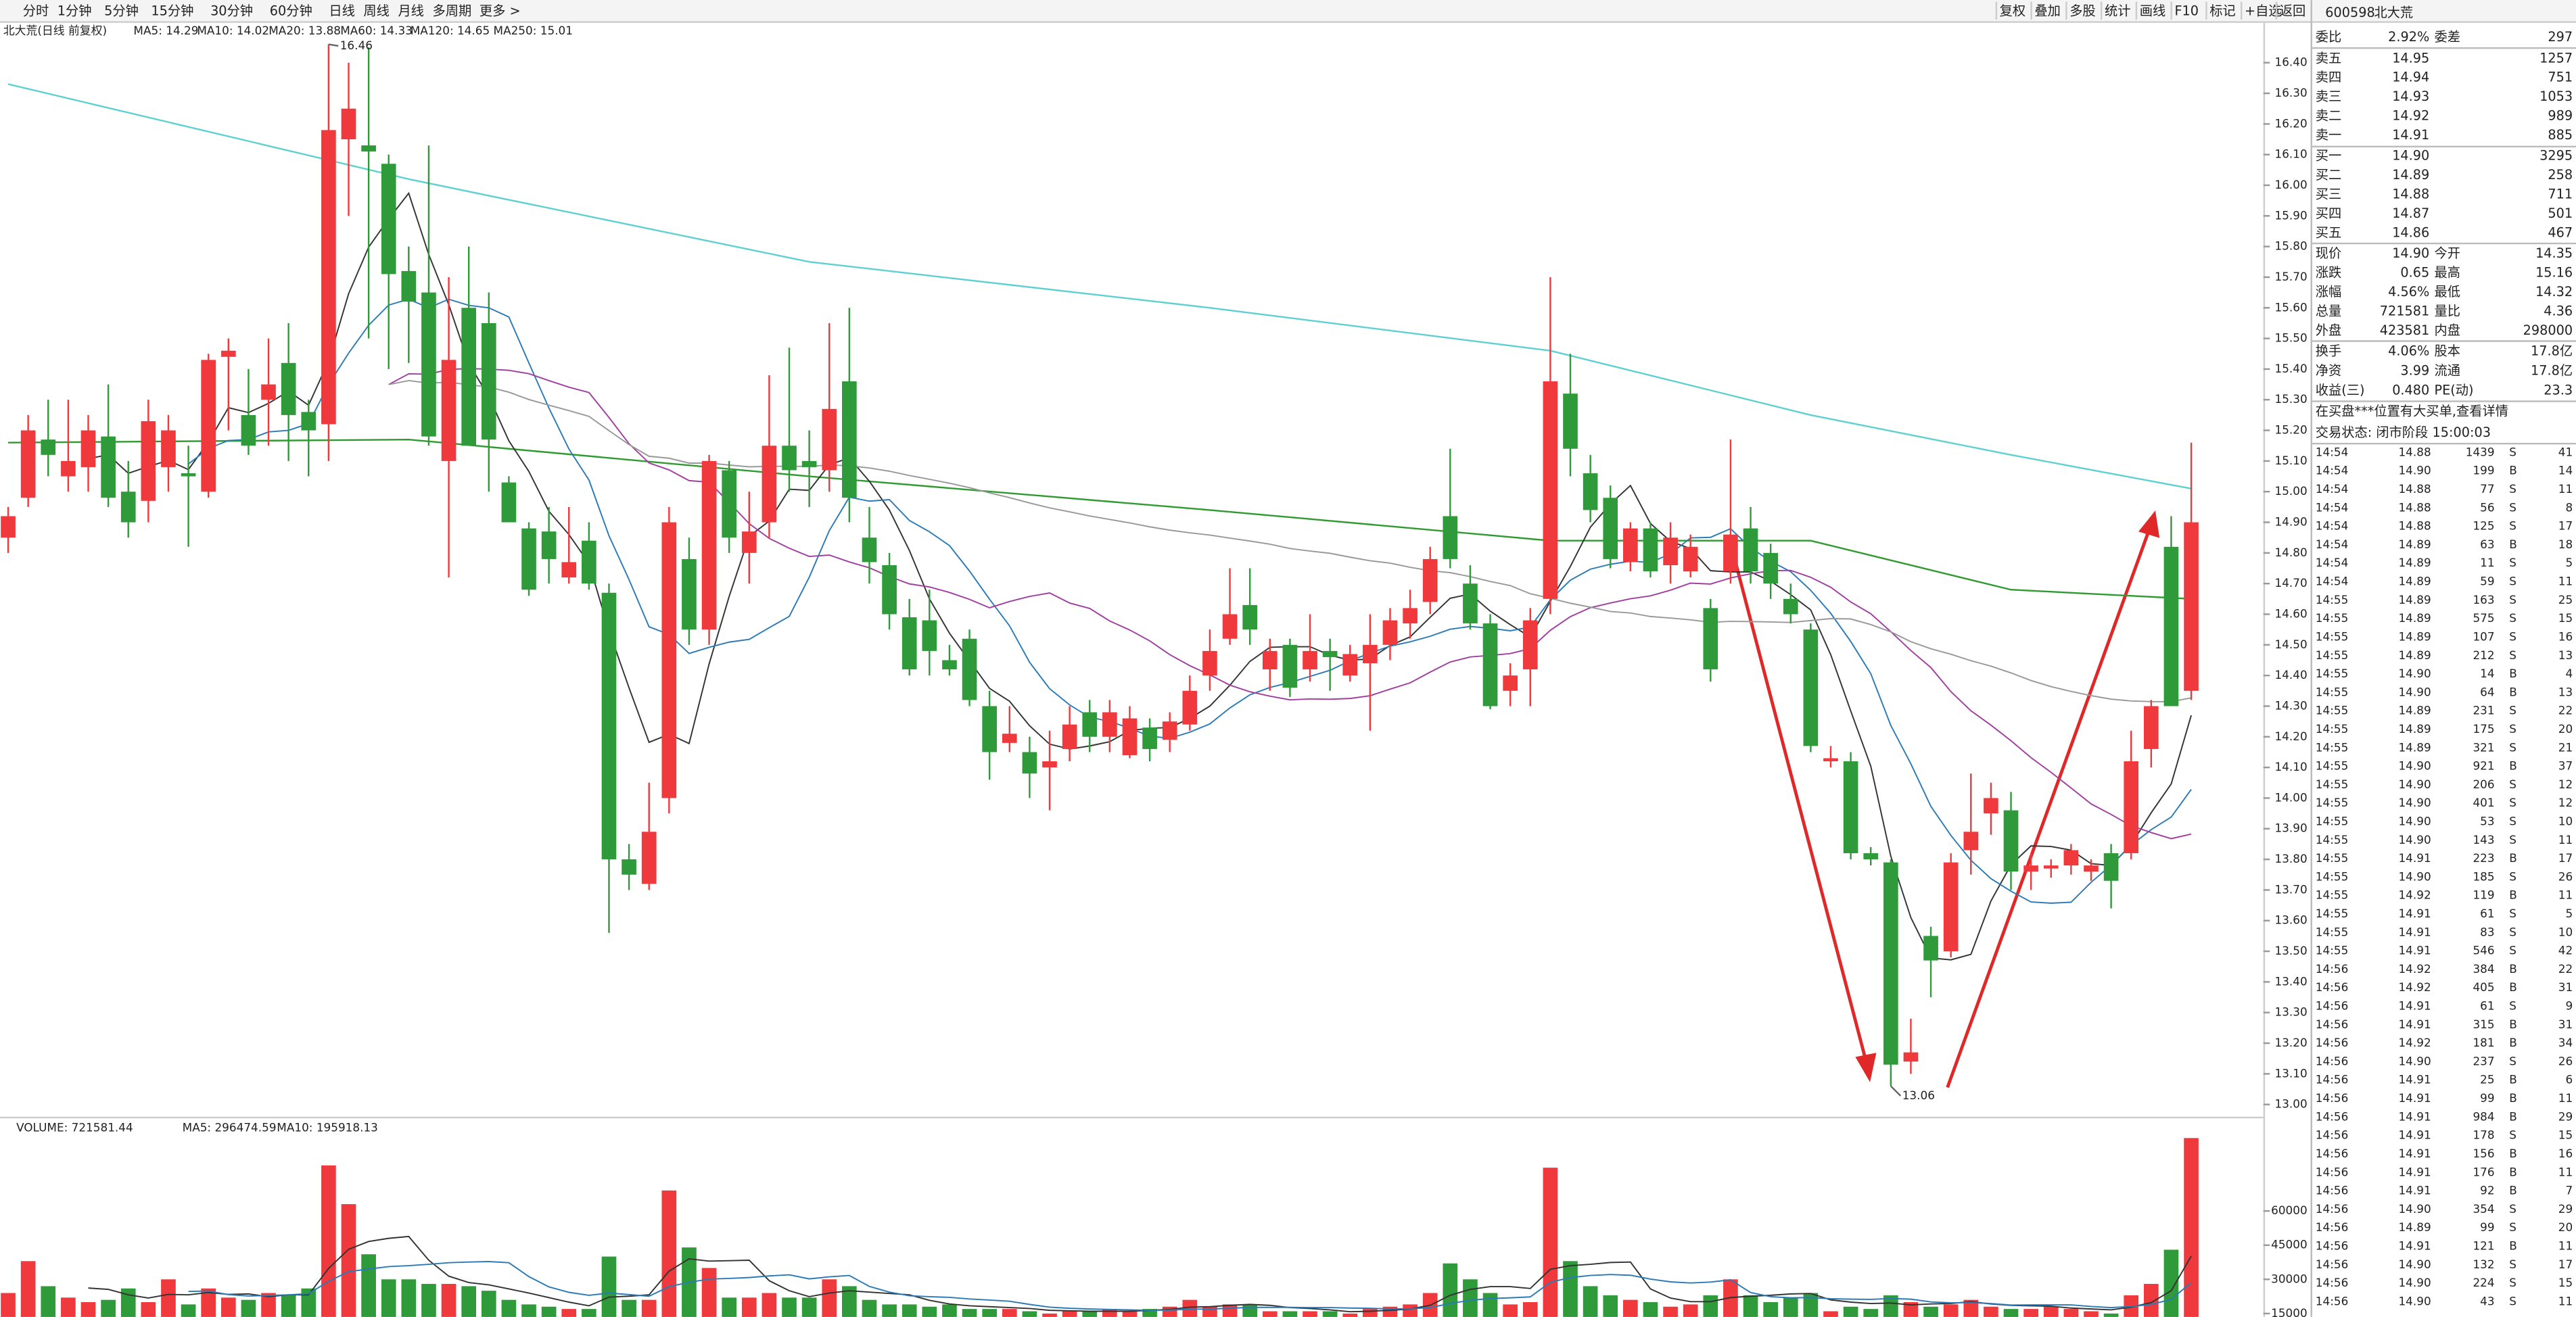 The width and height of the screenshot is (2576, 1317). Describe the element at coordinates (2483, 1209) in the screenshot. I see `trade-volume: 354` at that location.